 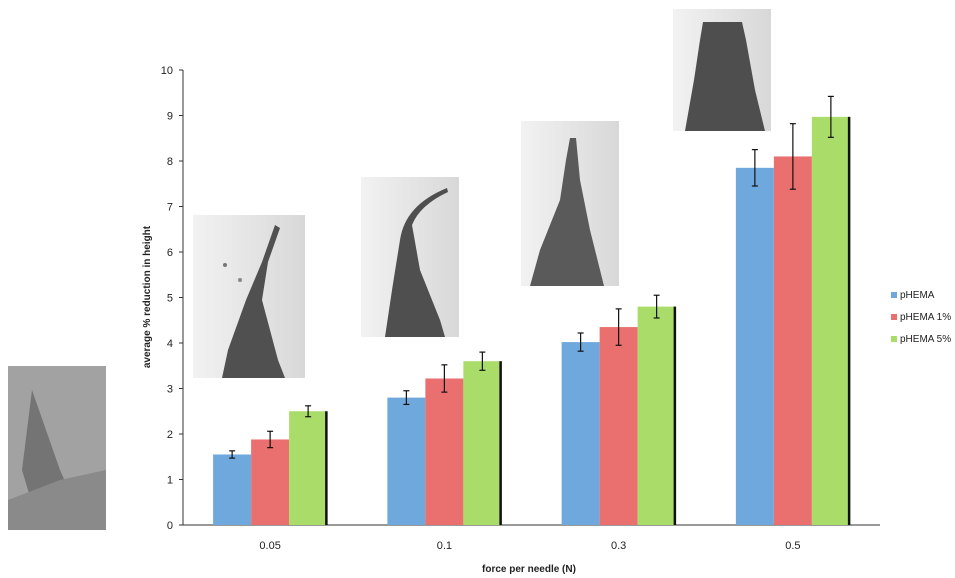 What do you see at coordinates (170, 253) in the screenshot?
I see `y-tick-label: 6` at bounding box center [170, 253].